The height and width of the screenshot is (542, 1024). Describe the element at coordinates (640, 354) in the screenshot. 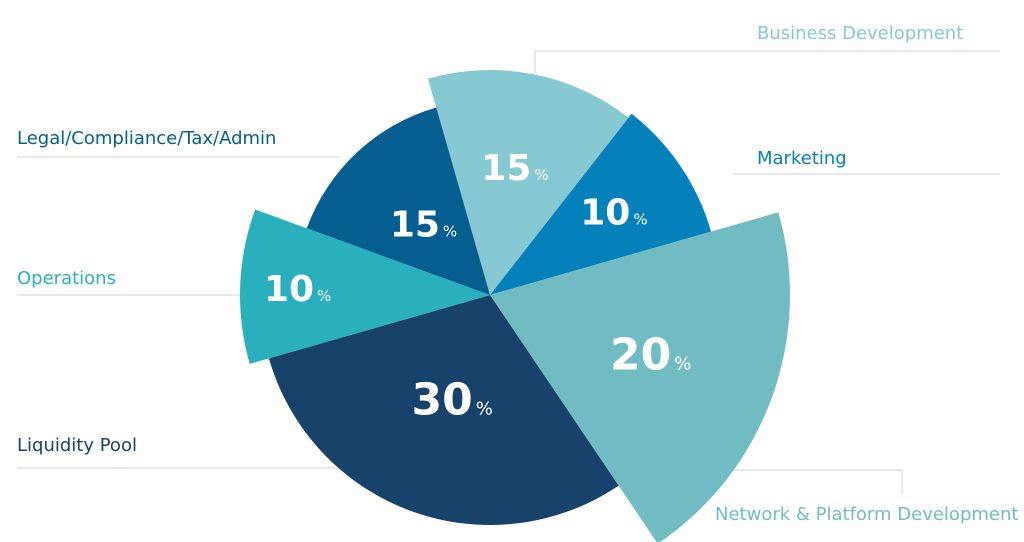

I see `value-number: 20` at that location.